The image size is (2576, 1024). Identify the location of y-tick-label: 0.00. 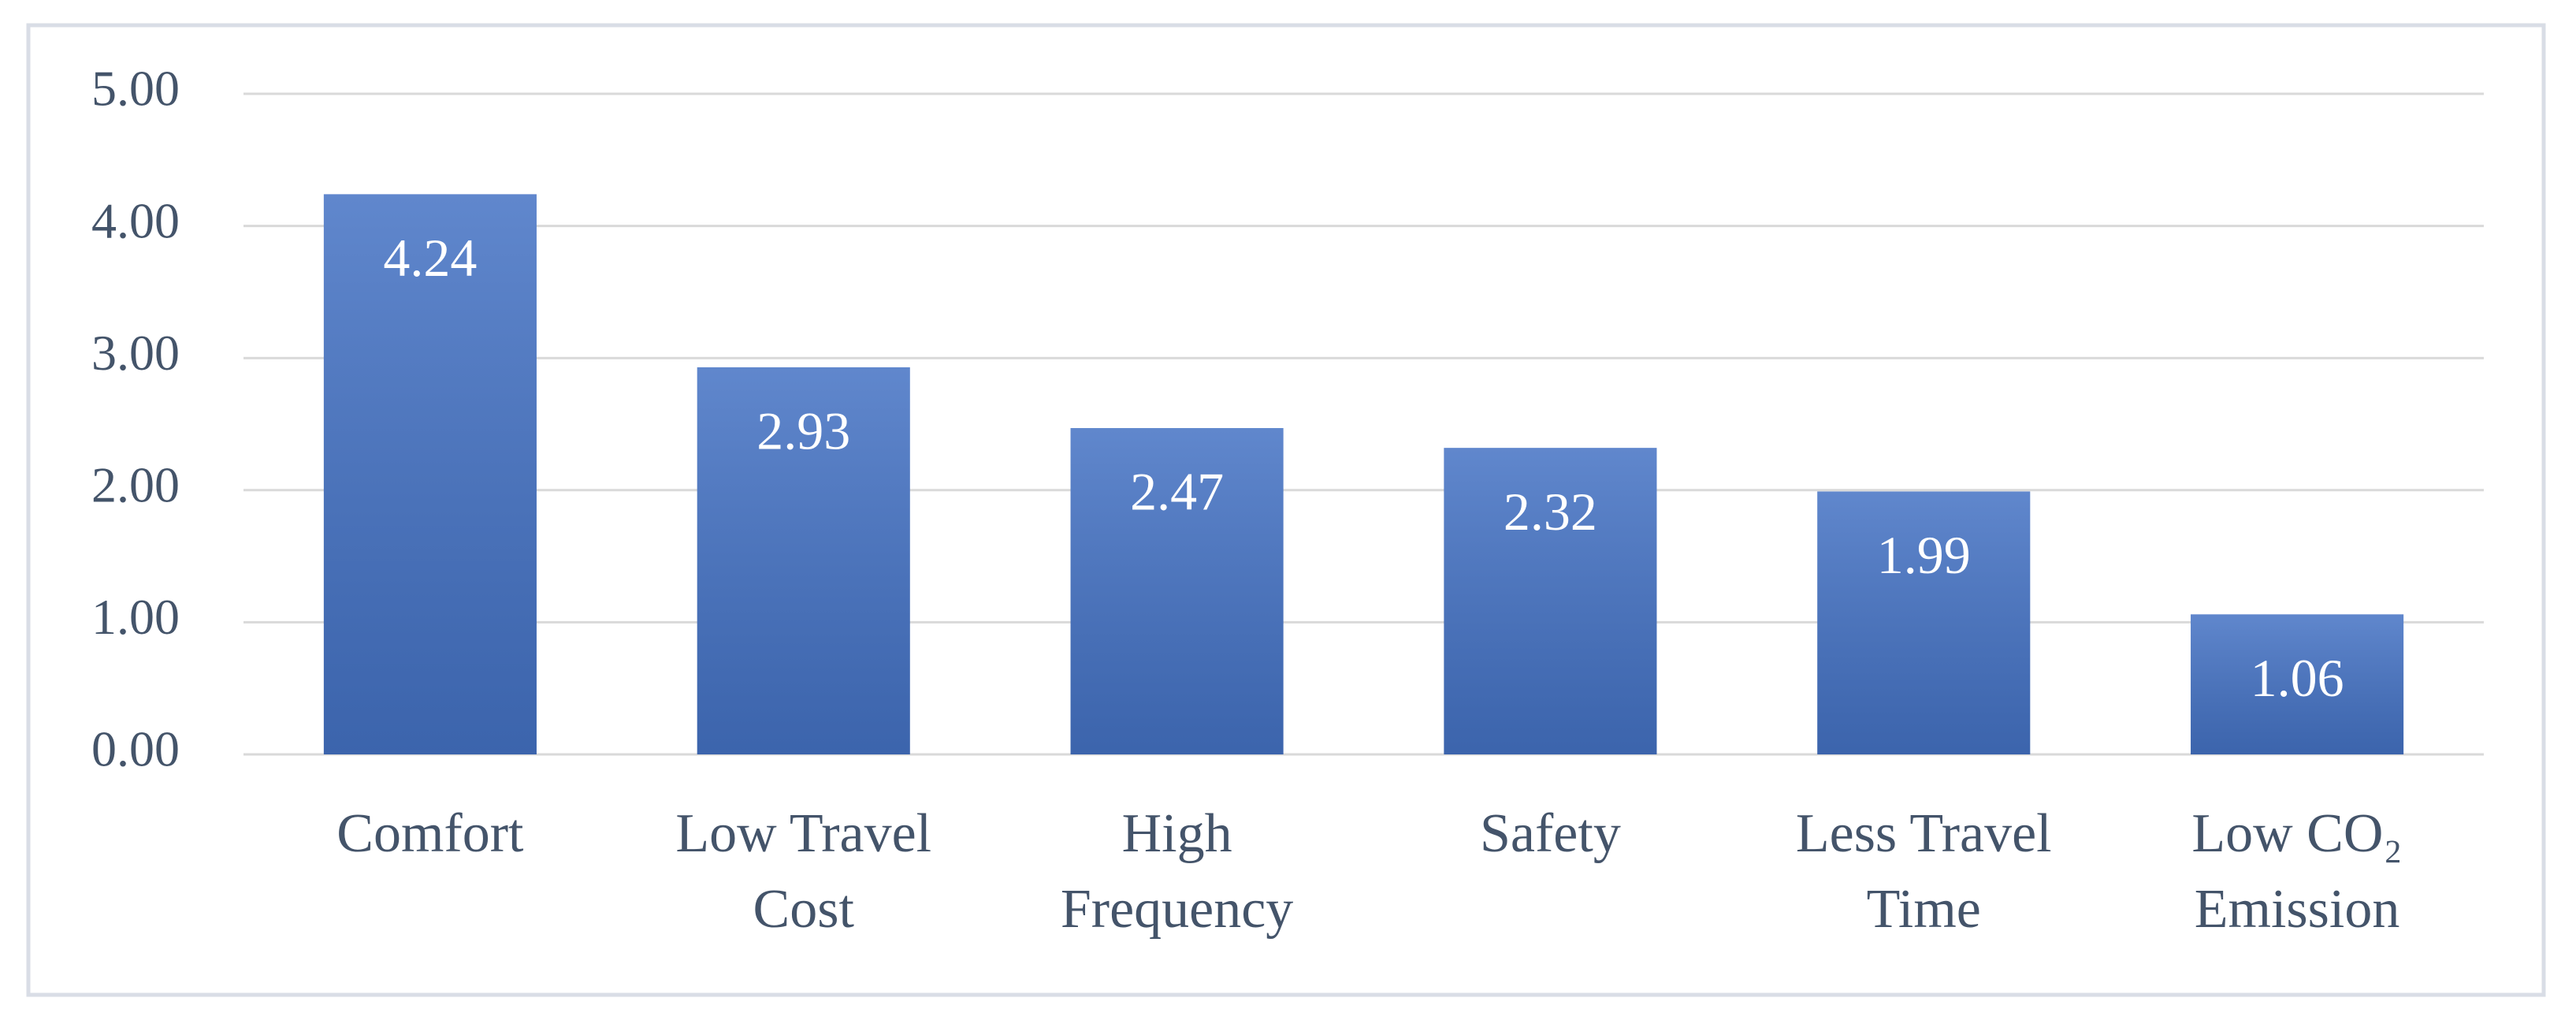
(135, 749).